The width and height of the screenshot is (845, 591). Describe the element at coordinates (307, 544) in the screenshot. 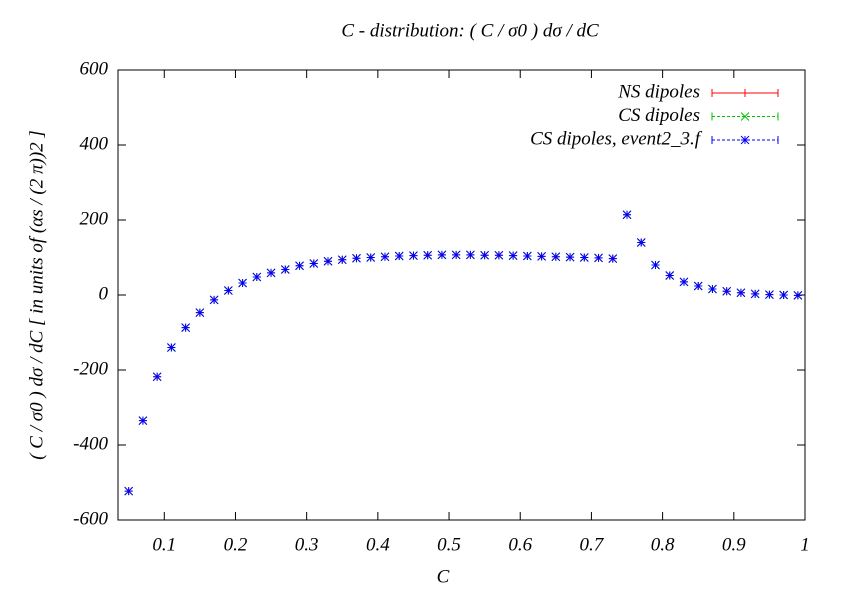

I see `x-tick-label: 0.3` at that location.